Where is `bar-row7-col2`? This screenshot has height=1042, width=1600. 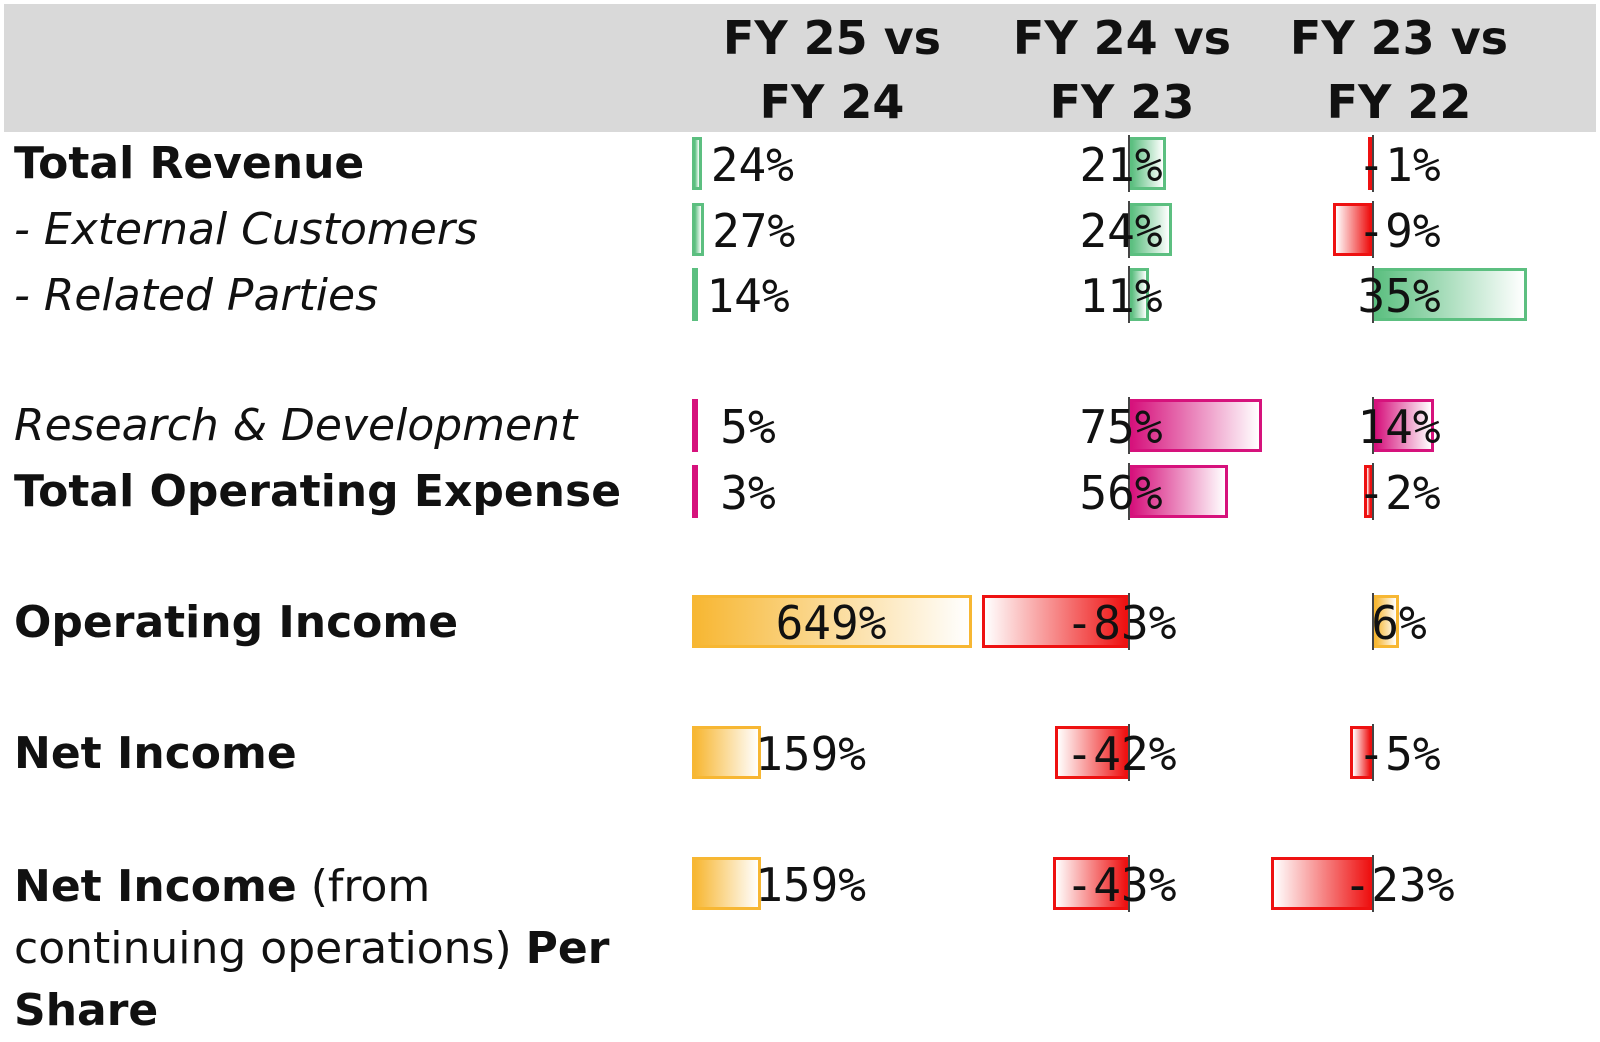
bar-row7-col2 is located at coordinates (1092, 752).